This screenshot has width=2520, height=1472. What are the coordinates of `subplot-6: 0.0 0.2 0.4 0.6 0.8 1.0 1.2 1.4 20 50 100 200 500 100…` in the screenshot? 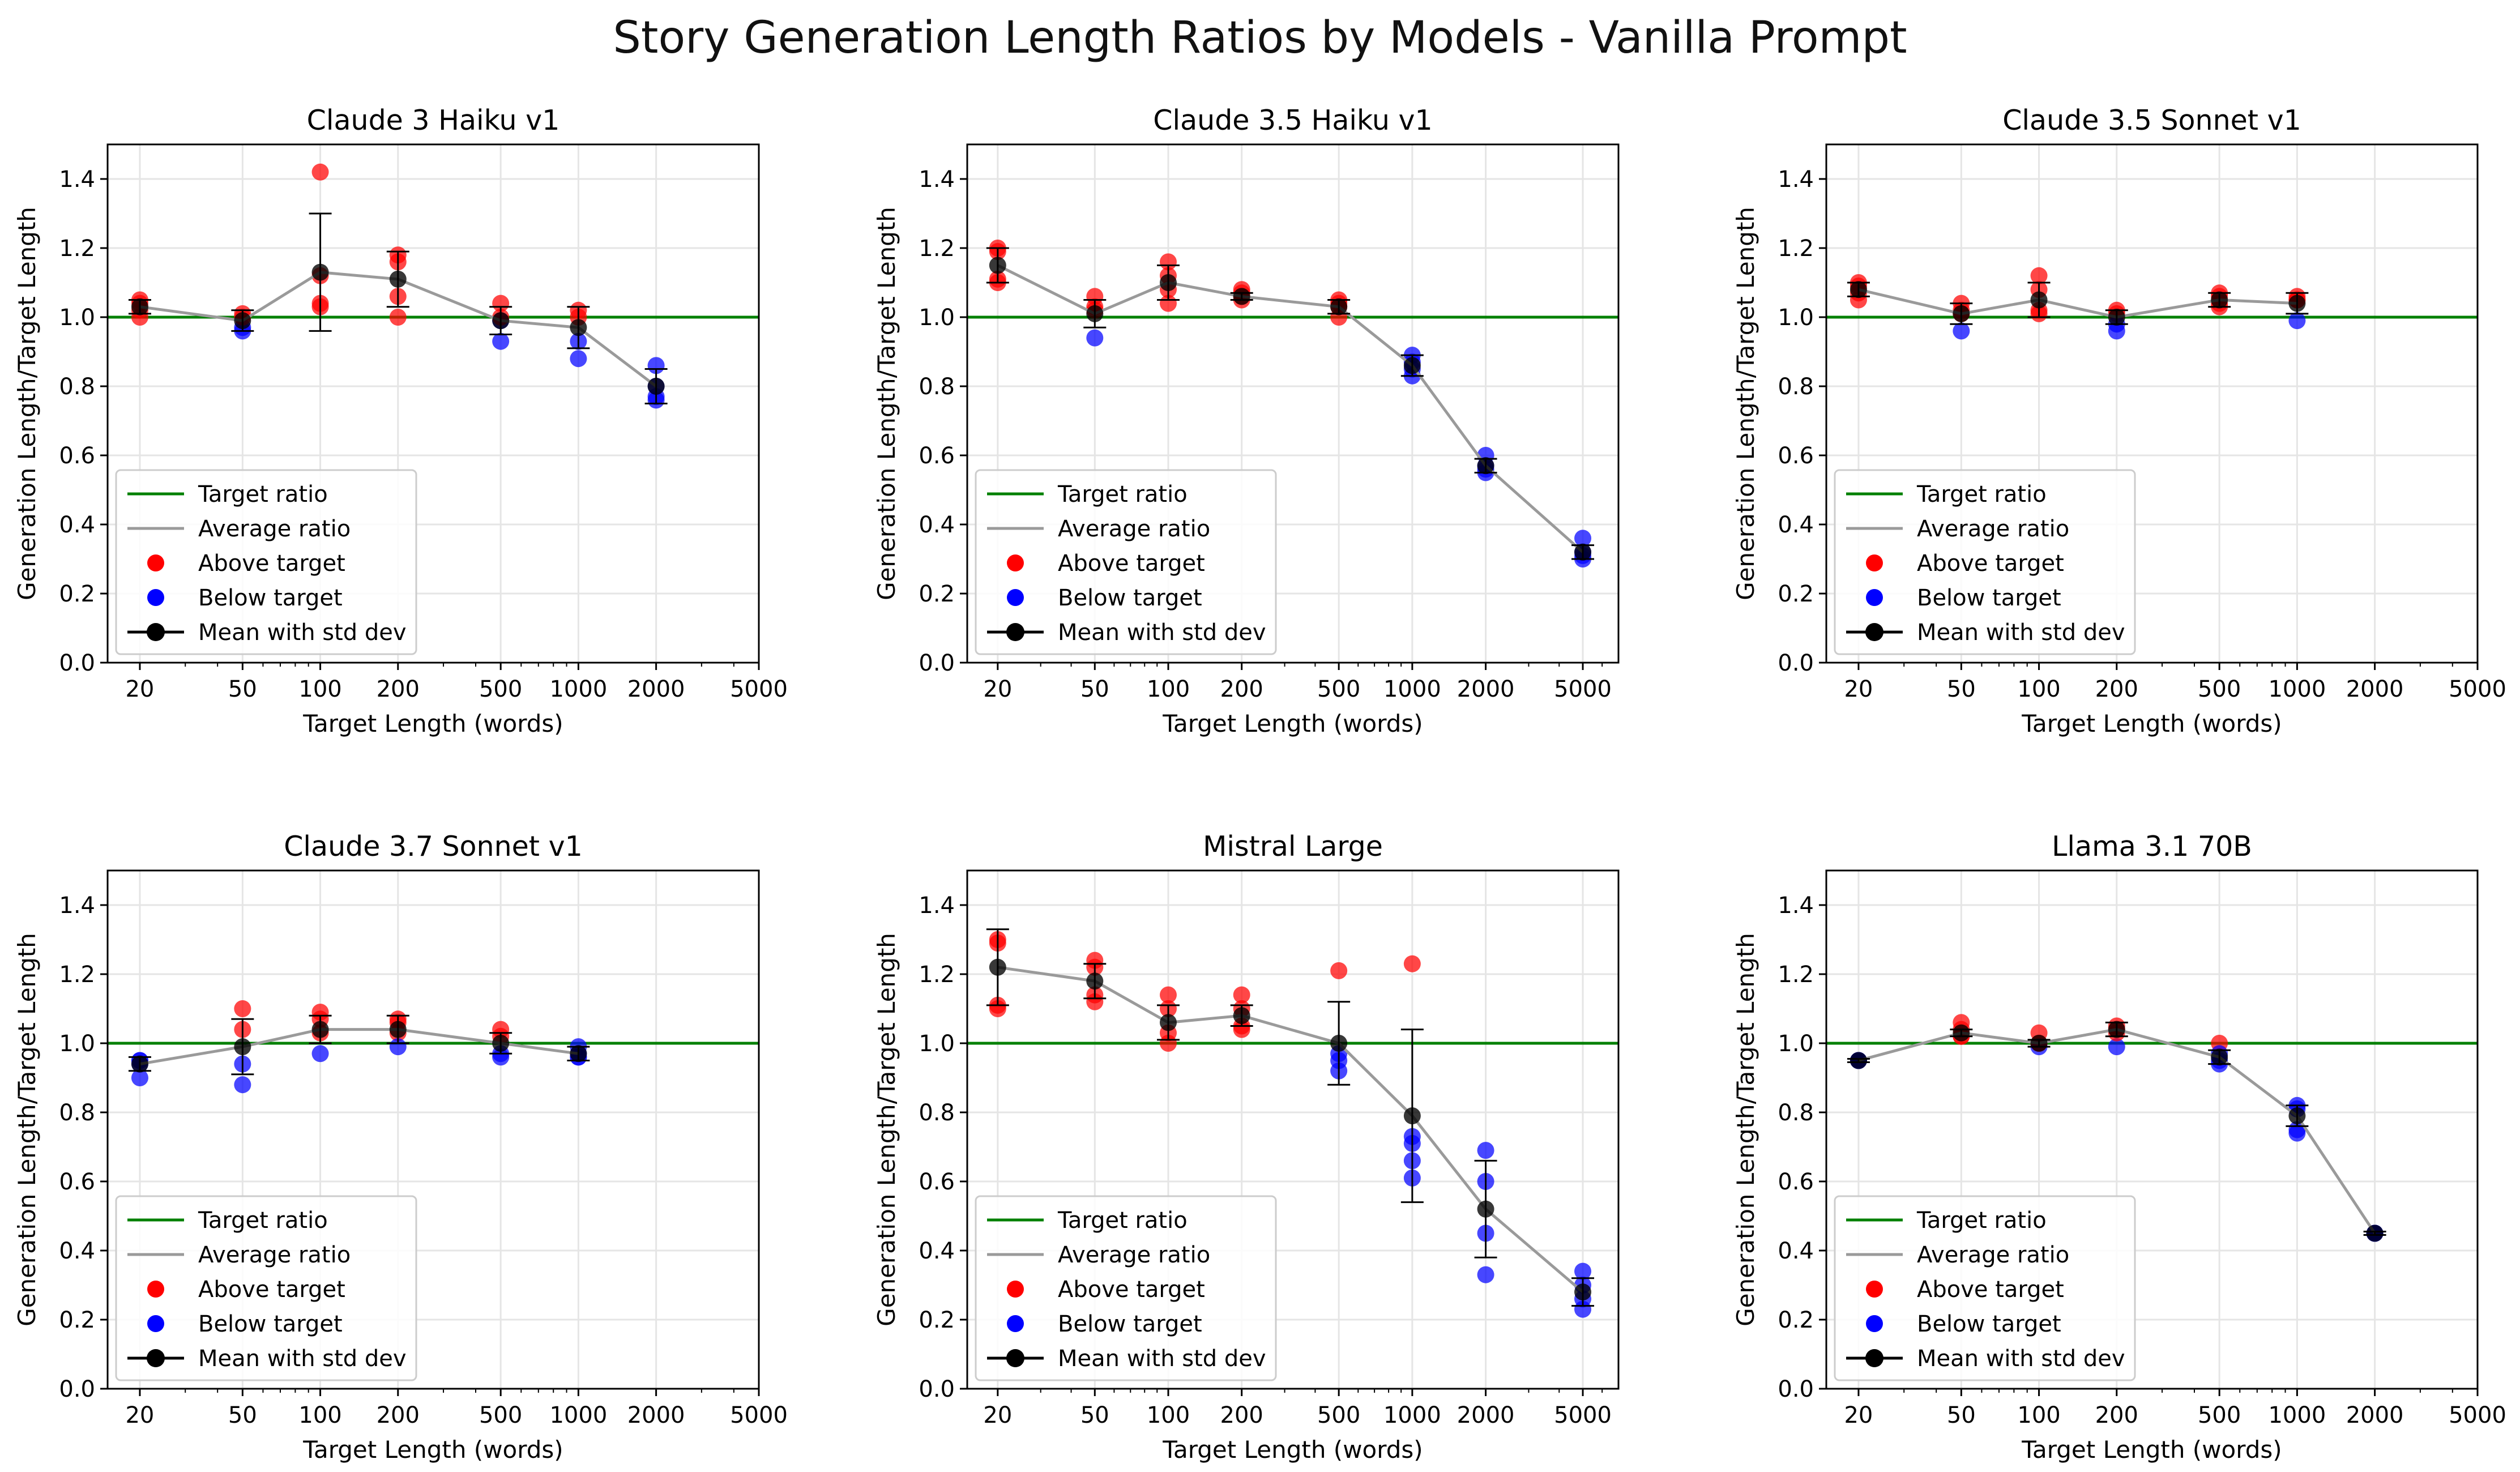 It's located at (2119, 1147).